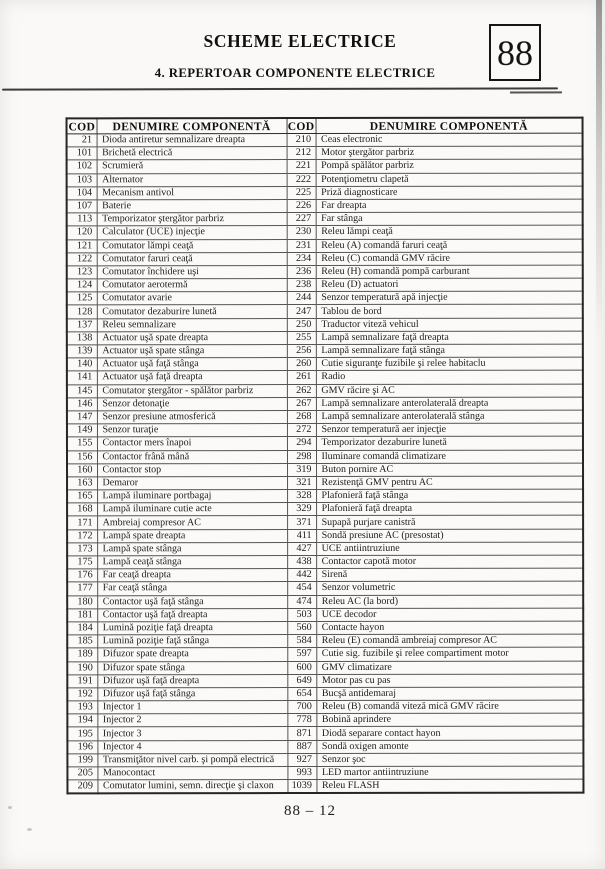  Describe the element at coordinates (301, 404) in the screenshot. I see `component-code: 267` at that location.